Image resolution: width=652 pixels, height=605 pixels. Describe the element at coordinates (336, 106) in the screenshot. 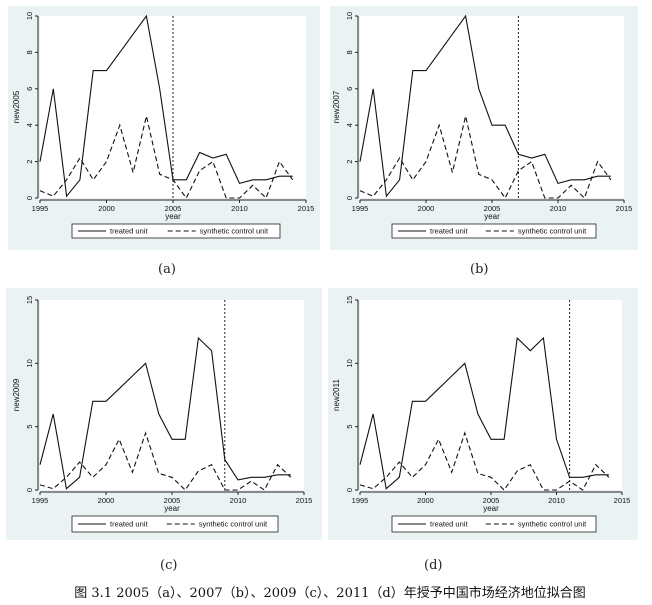

I see `y-axis-title: new2007` at that location.